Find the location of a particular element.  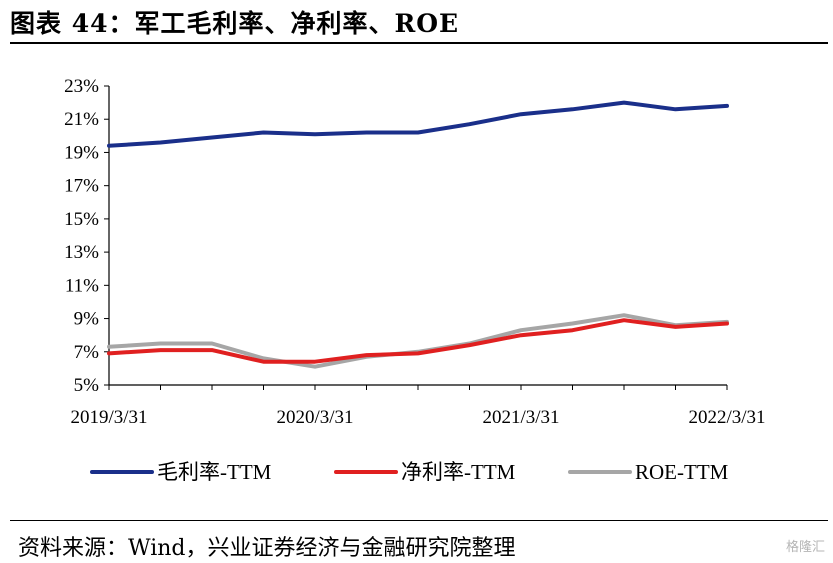

watermark: 格隆汇 is located at coordinates (805, 547).